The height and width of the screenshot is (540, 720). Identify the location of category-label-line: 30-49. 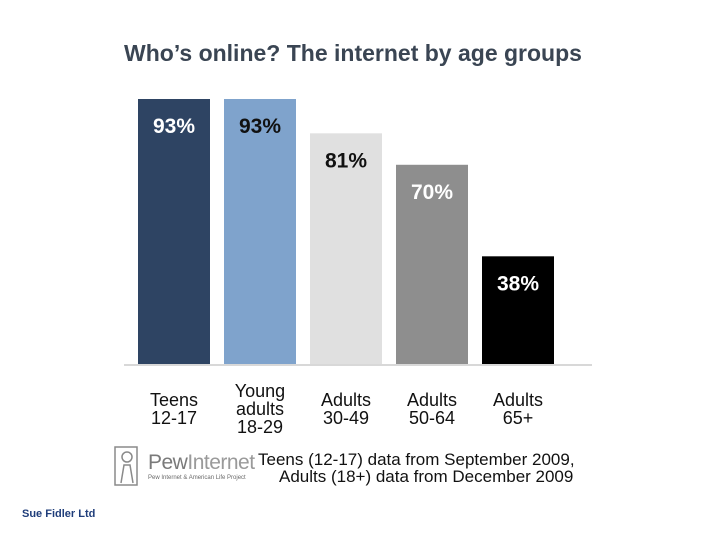
(346, 418).